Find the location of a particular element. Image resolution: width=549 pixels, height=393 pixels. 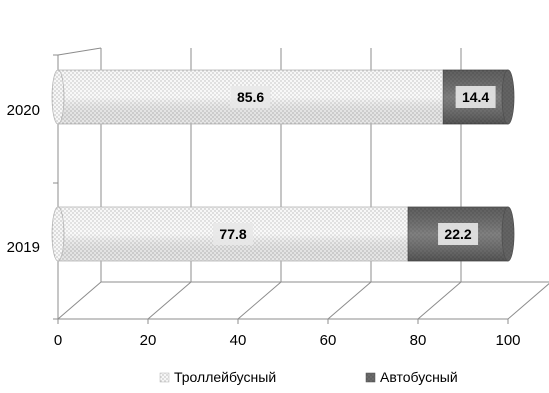

y-tick-label-2020: 2020 is located at coordinates (23, 110).